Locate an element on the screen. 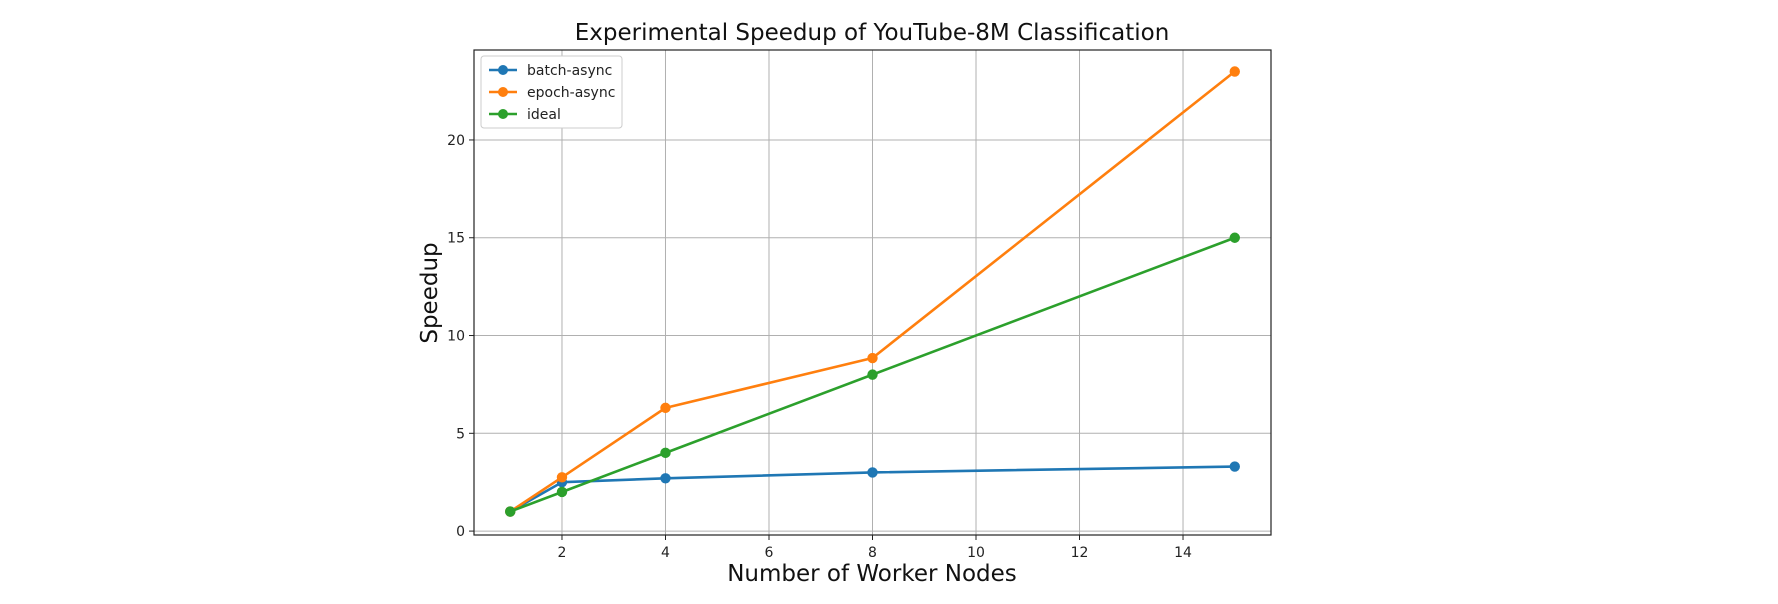 This screenshot has height=604, width=1778. legend-box is located at coordinates (551, 92).